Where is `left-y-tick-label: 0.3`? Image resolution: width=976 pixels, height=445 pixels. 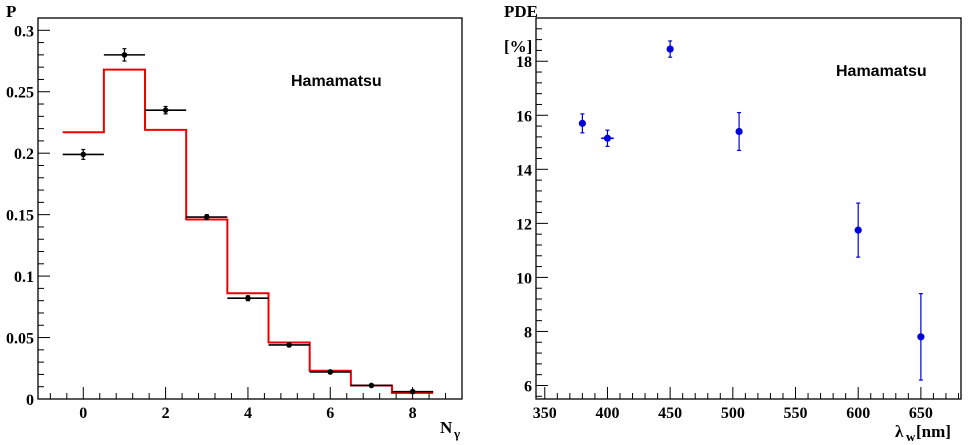
left-y-tick-label: 0.3 is located at coordinates (24, 31).